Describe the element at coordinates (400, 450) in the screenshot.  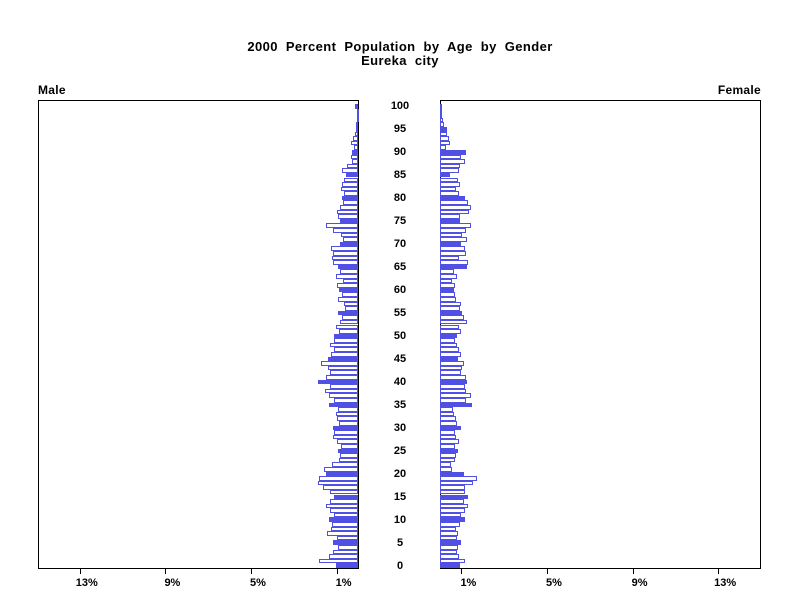
I see `age-tick-label-25: 25` at that location.